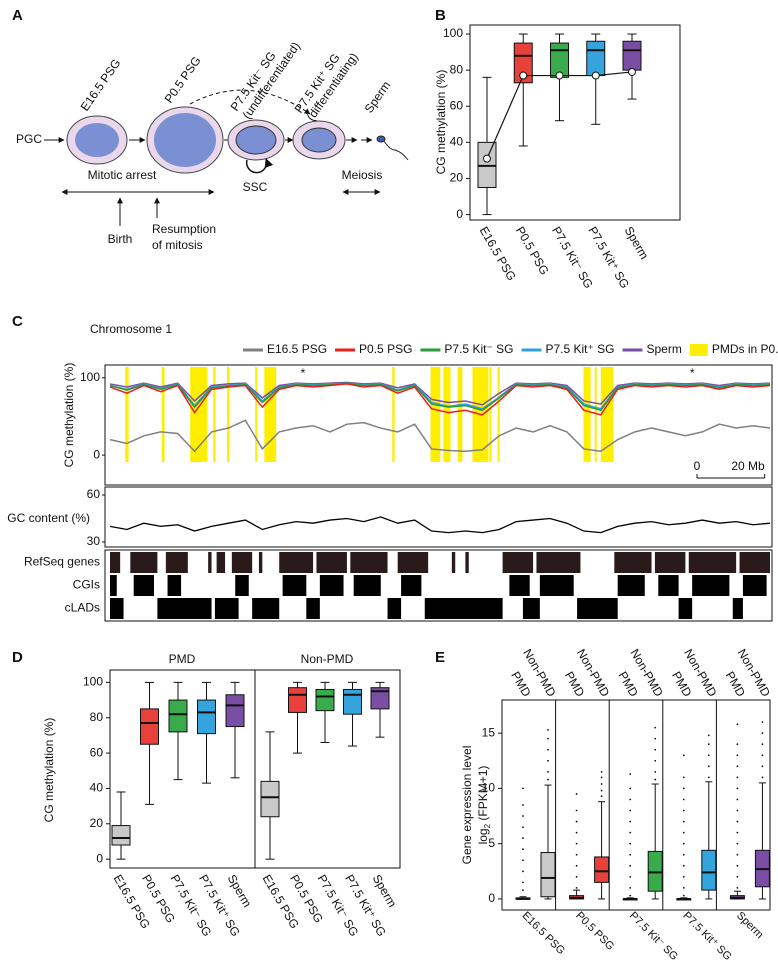 The image size is (778, 960). I want to click on legend-label: P7.5 Kit⁺ SG, so click(579, 349).